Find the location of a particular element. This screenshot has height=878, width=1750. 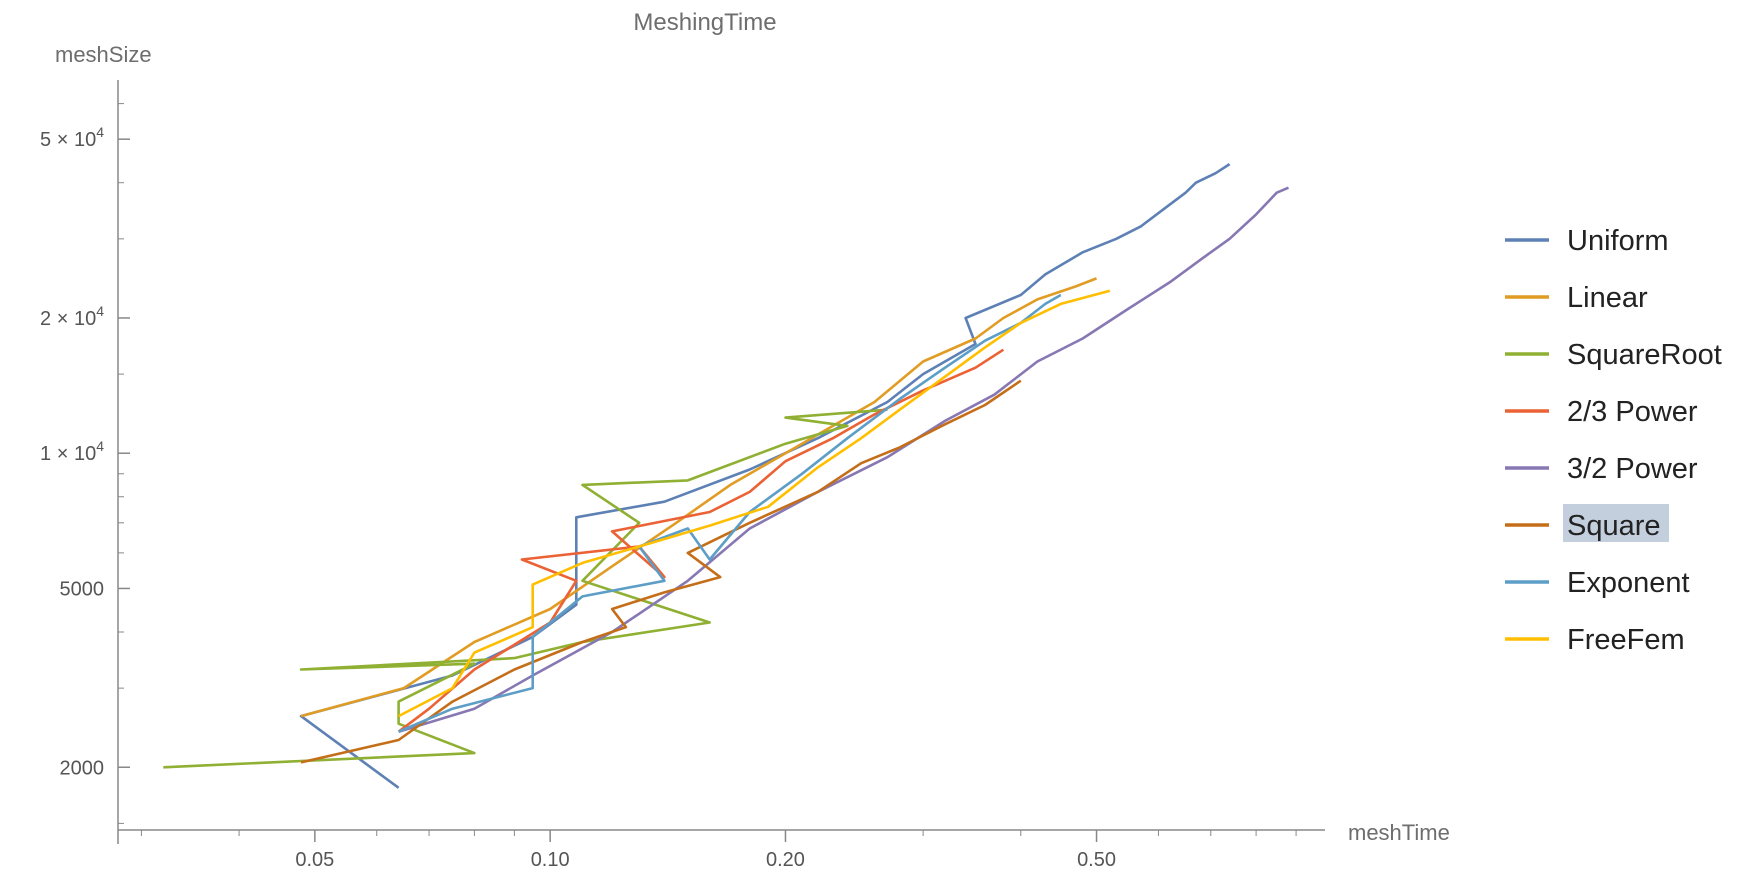

legend-item-uniform: Uniform is located at coordinates (1587, 241).